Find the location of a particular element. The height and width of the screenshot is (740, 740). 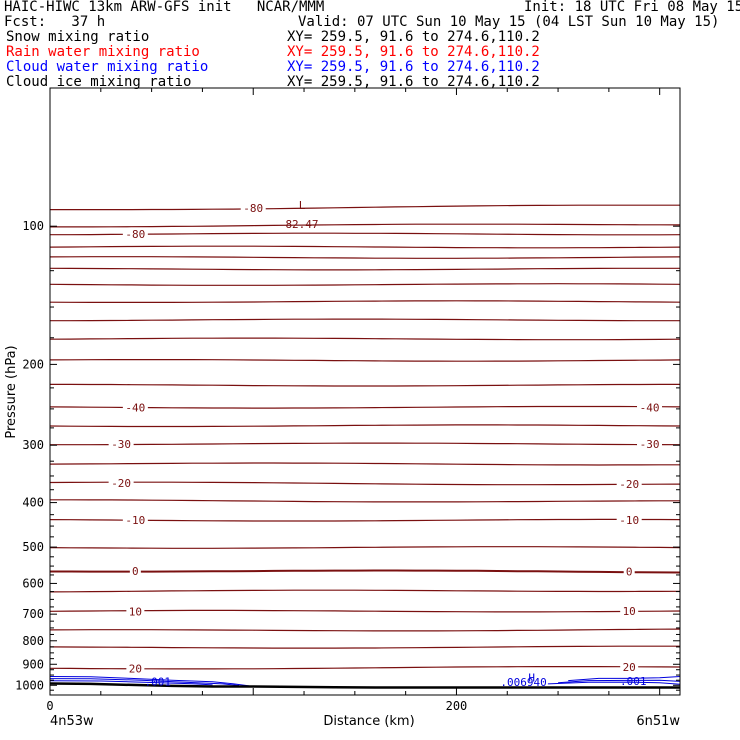

field-xy-cloud-ice: XY= 259.5, 91.6 to 274.6,110.2 is located at coordinates (413, 82).